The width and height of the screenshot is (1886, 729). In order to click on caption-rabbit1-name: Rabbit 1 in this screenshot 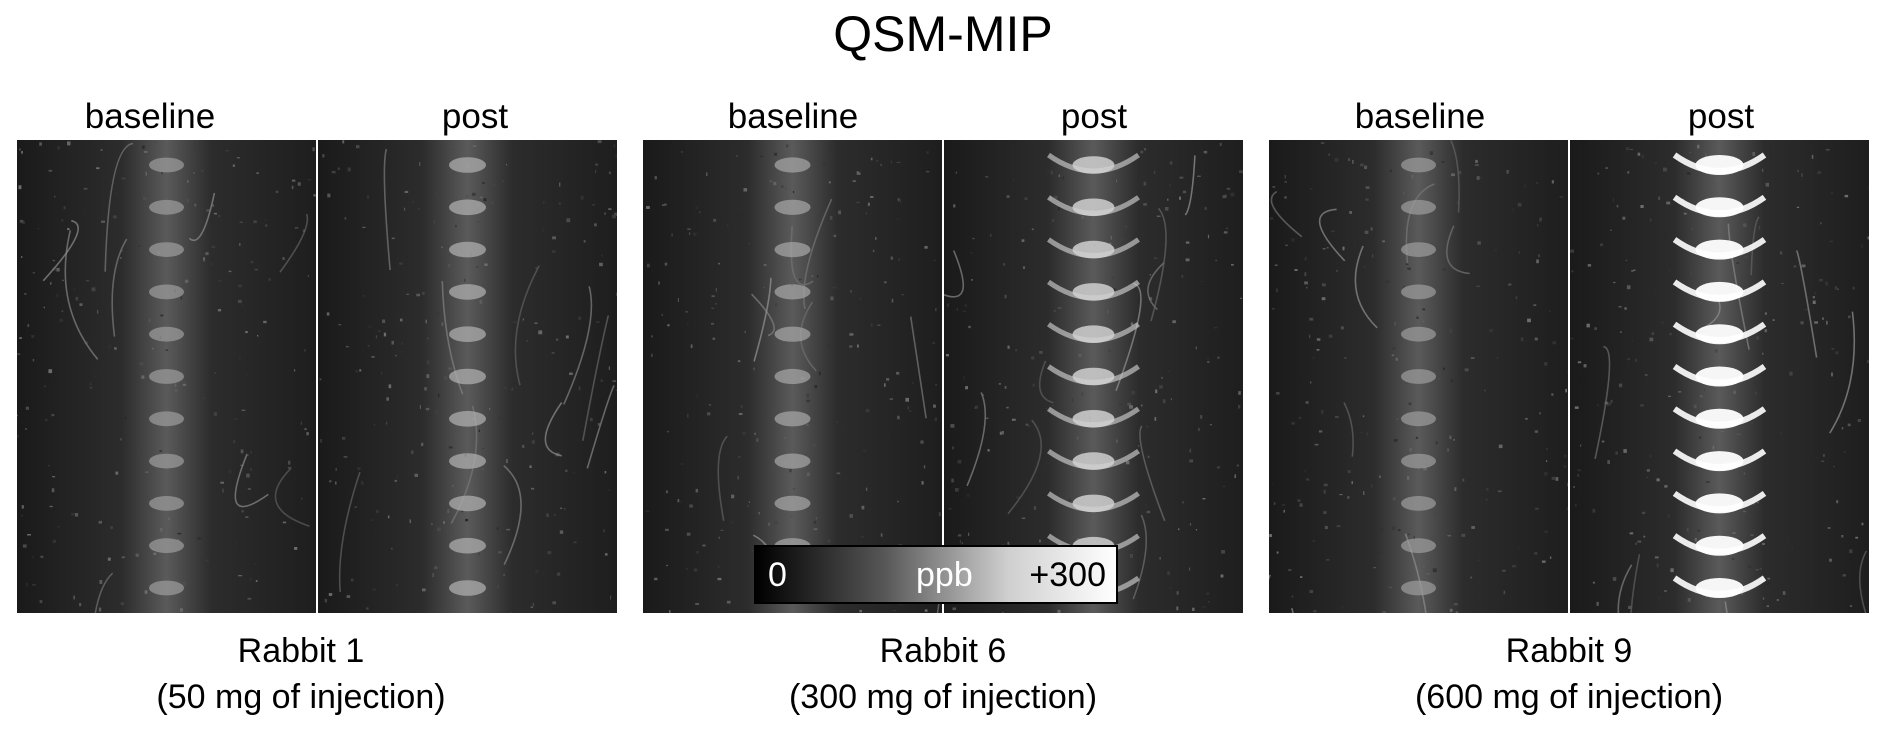, I will do `click(301, 651)`.